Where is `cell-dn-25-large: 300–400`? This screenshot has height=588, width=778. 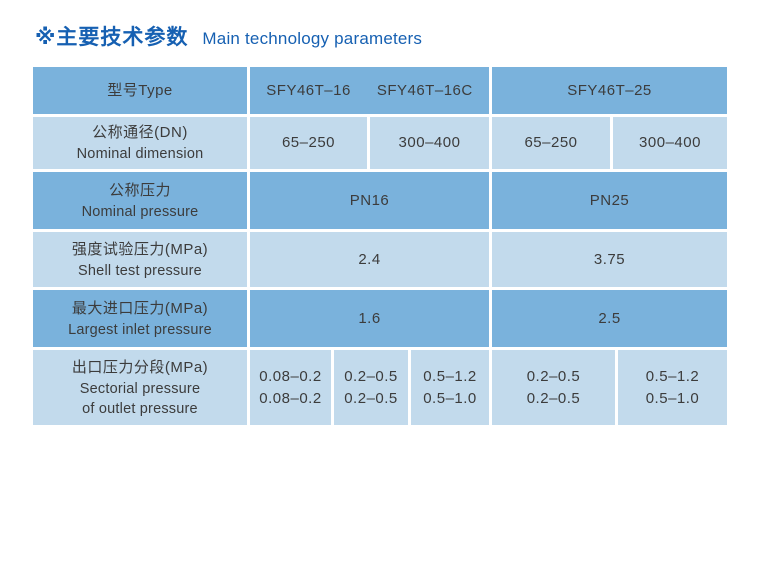 cell-dn-25-large: 300–400 is located at coordinates (670, 143).